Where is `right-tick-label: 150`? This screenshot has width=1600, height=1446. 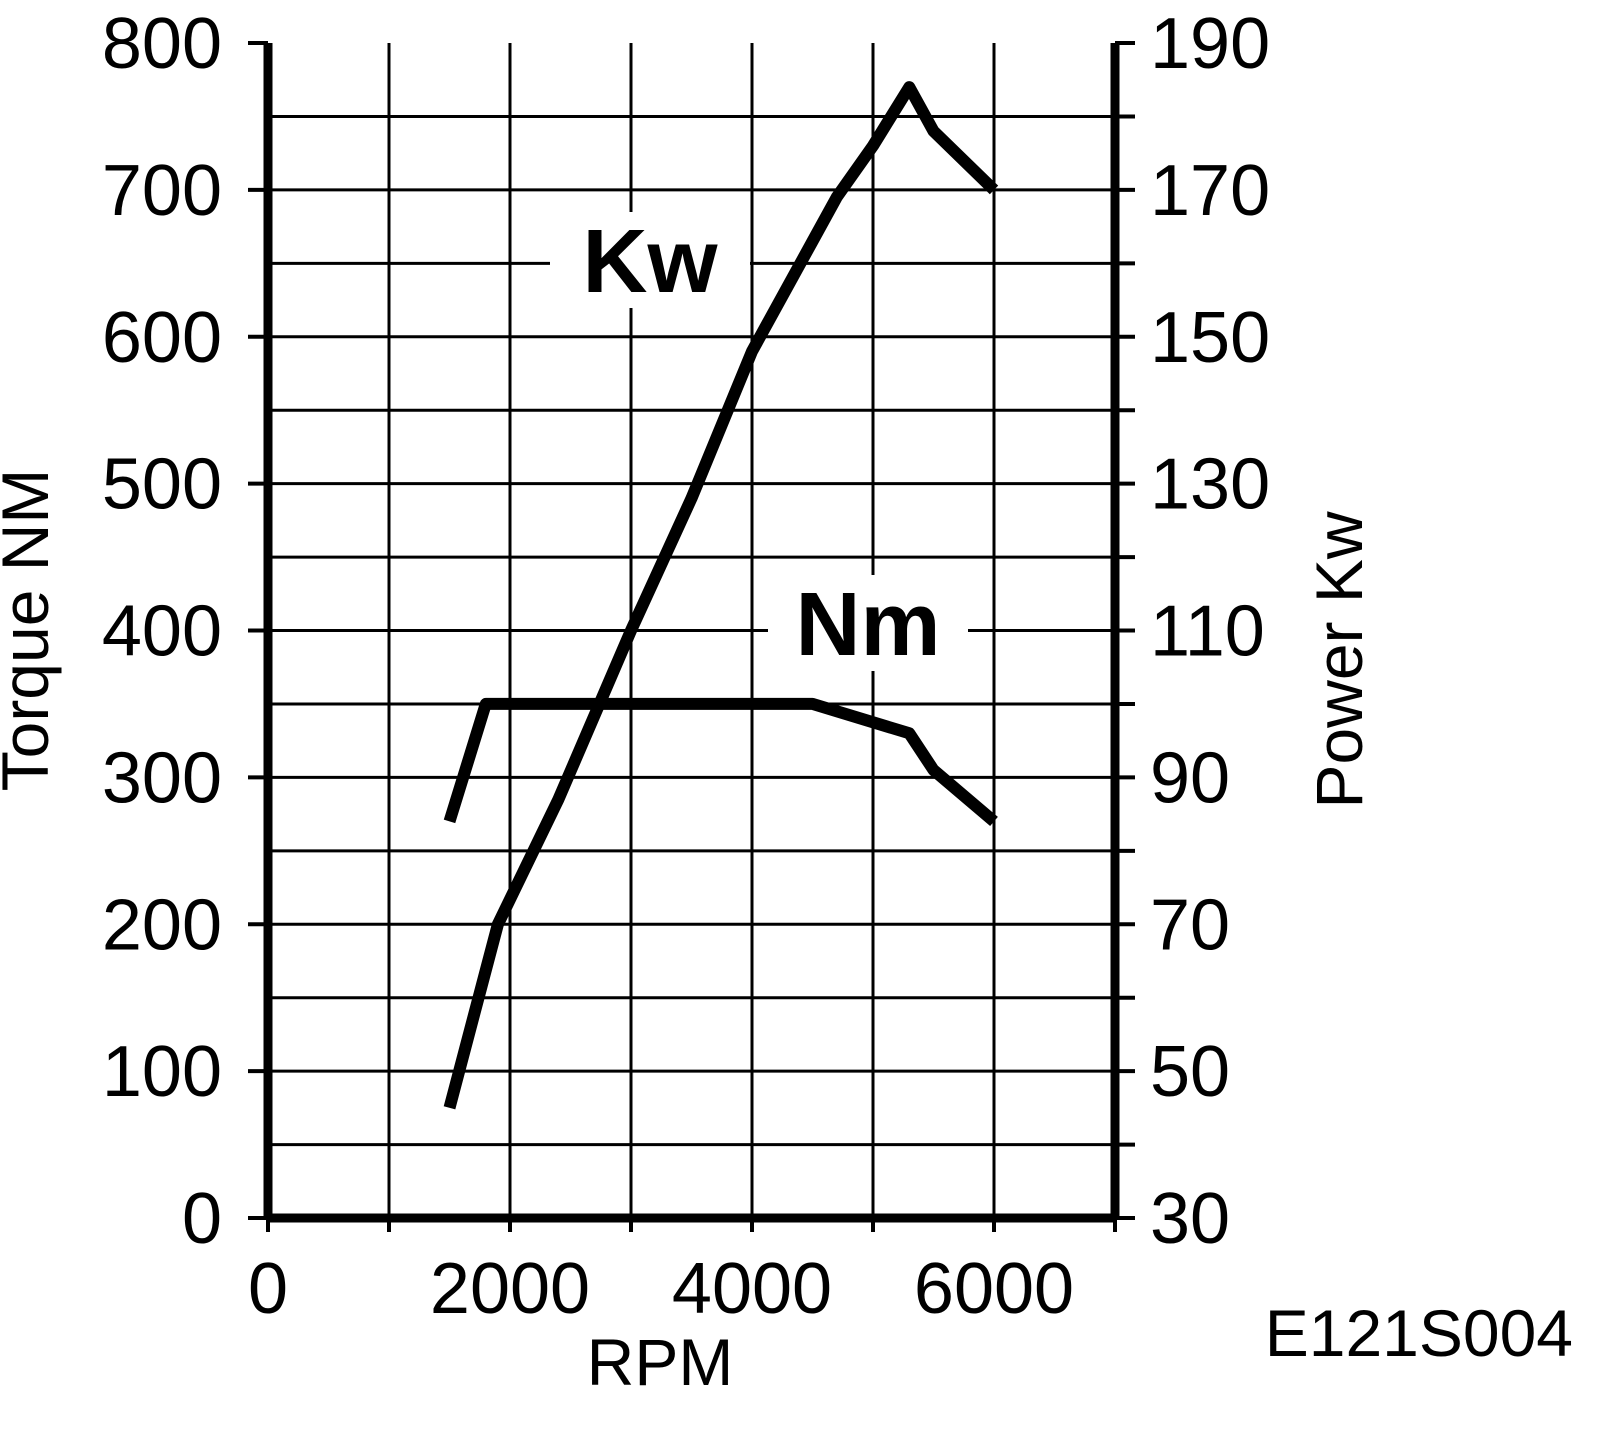
right-tick-label: 150 is located at coordinates (1210, 338).